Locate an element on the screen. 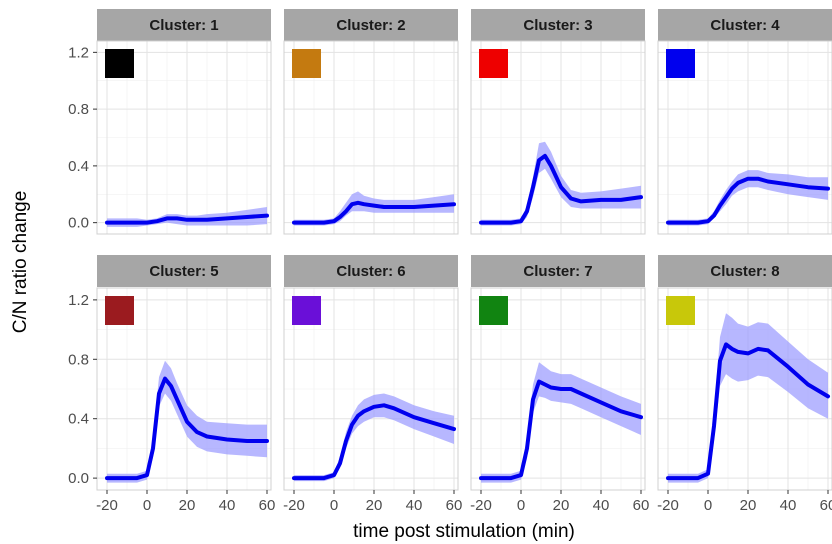  facet-panel: Cluster: 3 is located at coordinates (558, 122).